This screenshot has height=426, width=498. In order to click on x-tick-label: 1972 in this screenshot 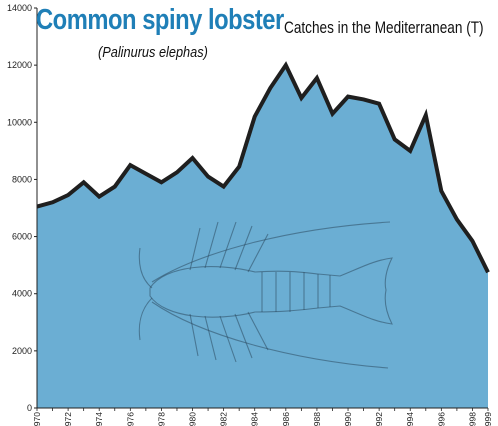, I will do `click(68, 419)`.